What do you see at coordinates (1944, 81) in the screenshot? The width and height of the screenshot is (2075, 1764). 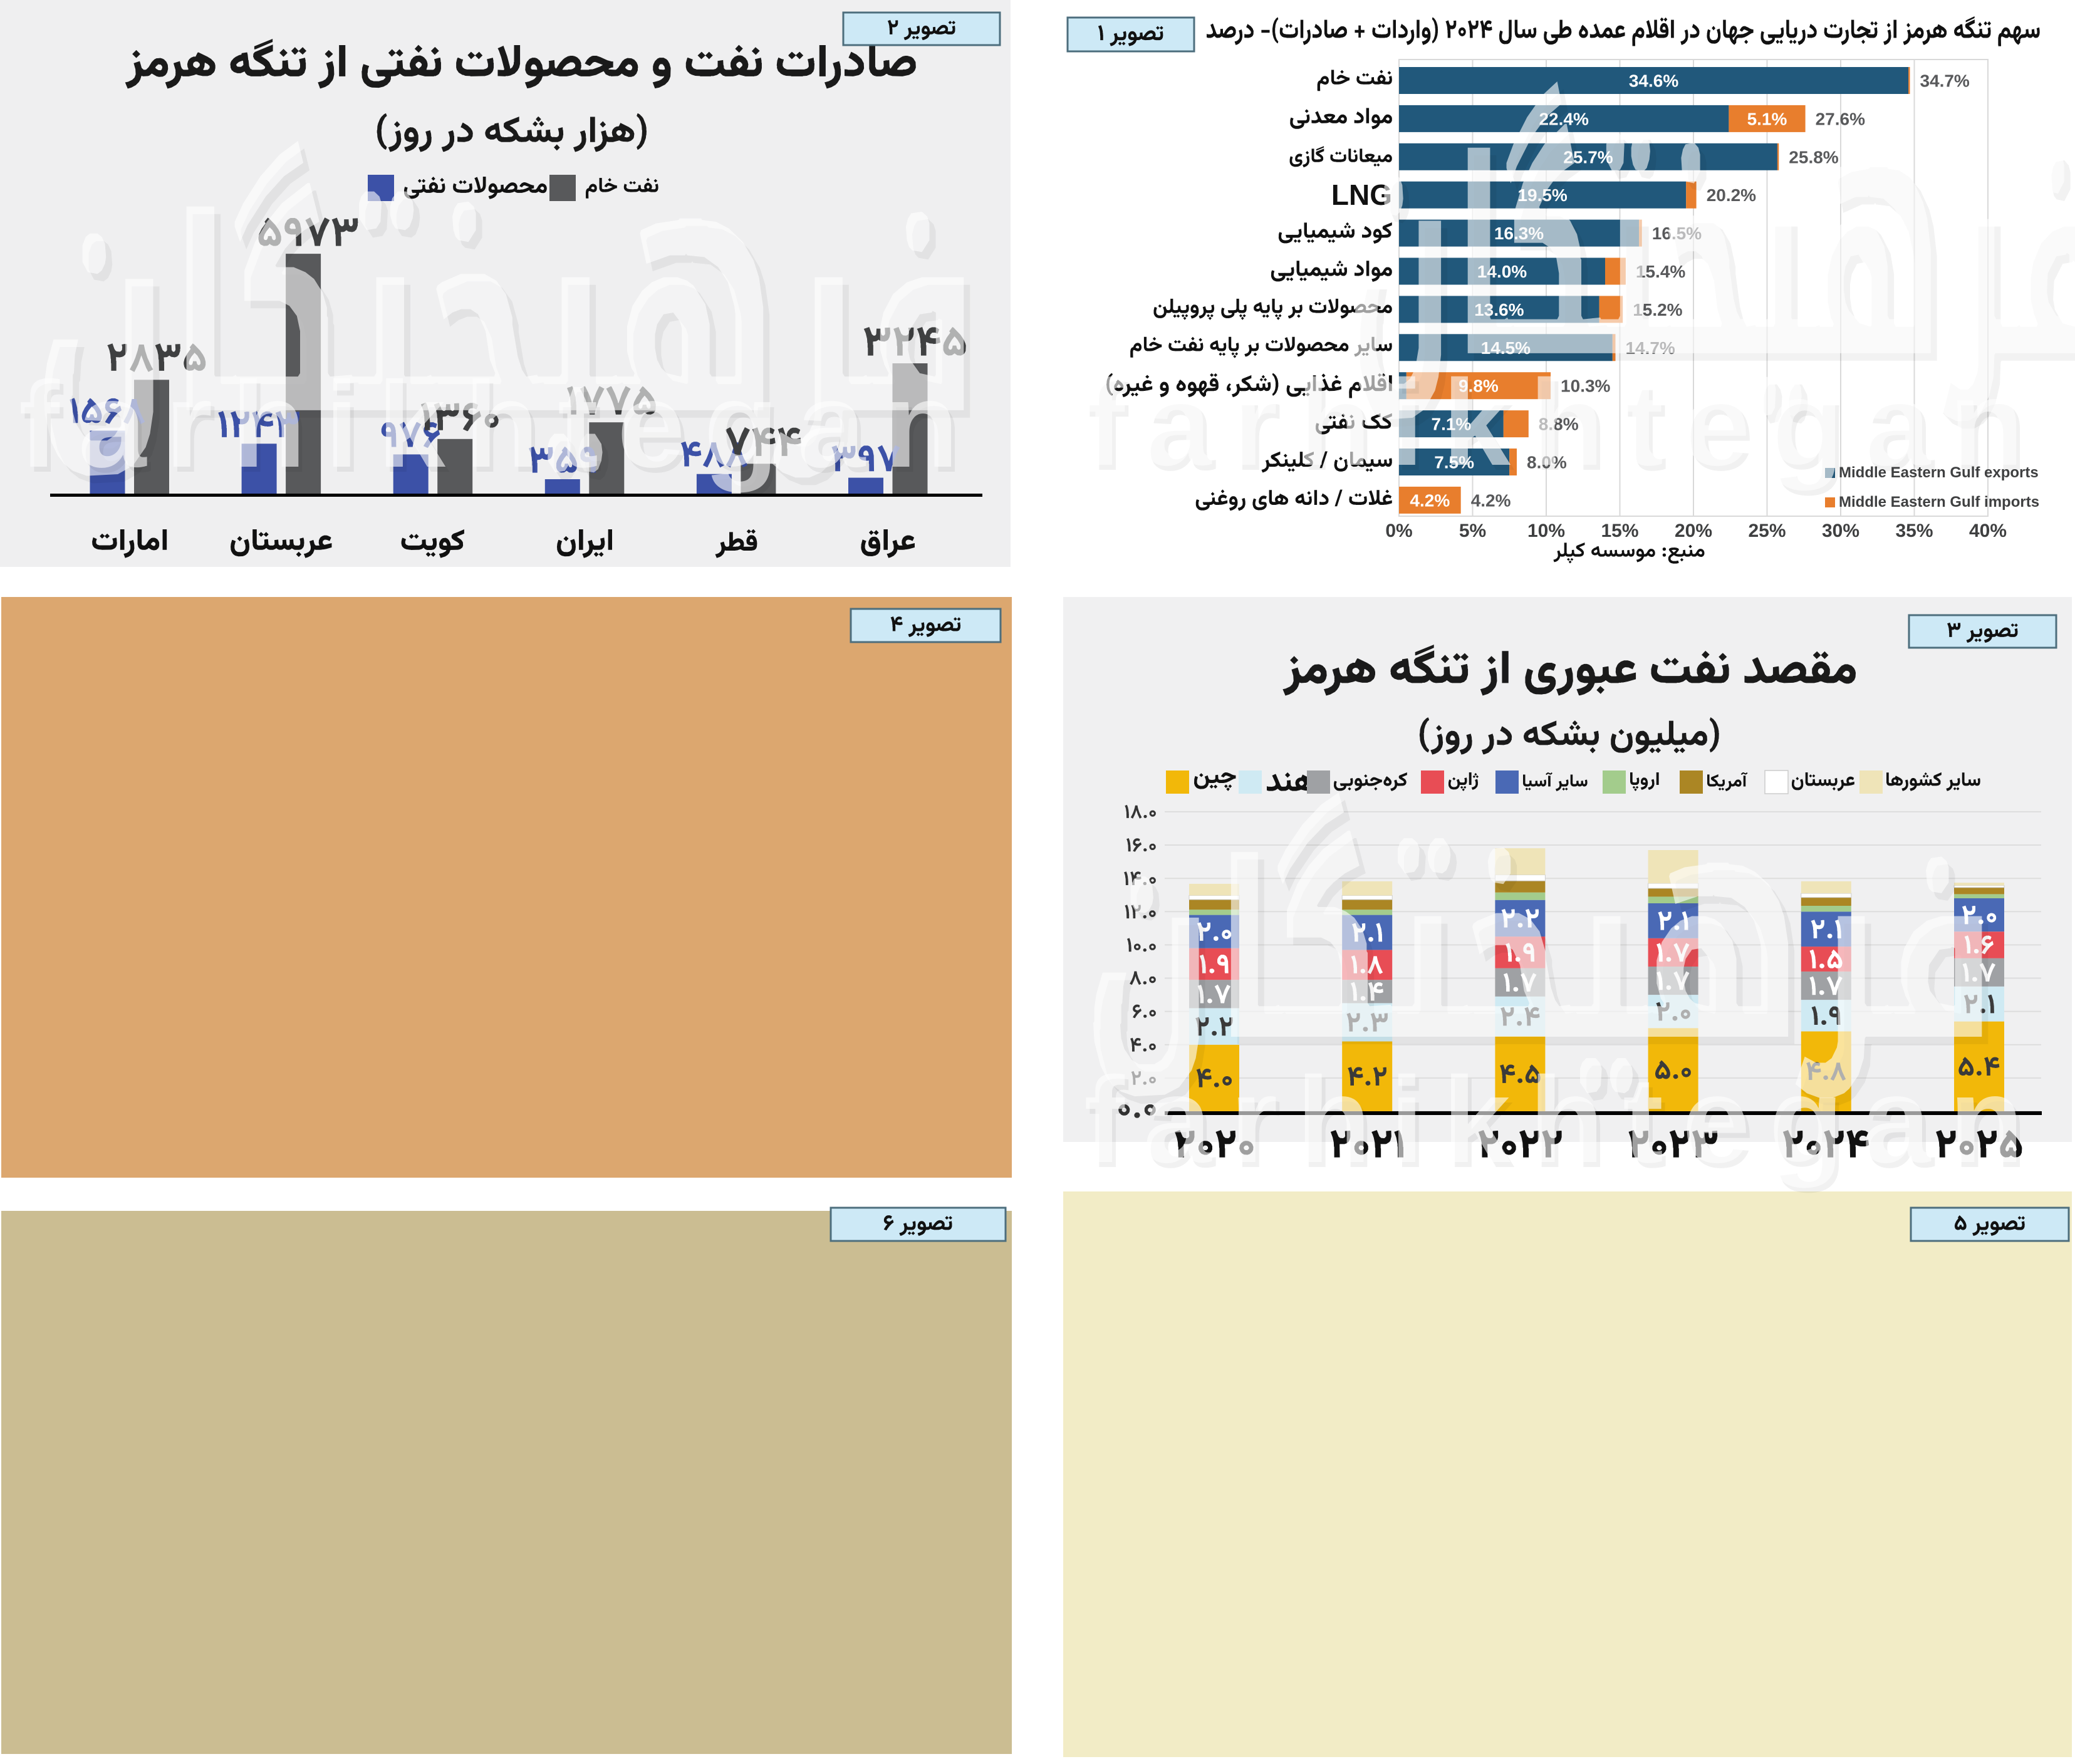 I see `svg-text: 34.7%` at bounding box center [1944, 81].